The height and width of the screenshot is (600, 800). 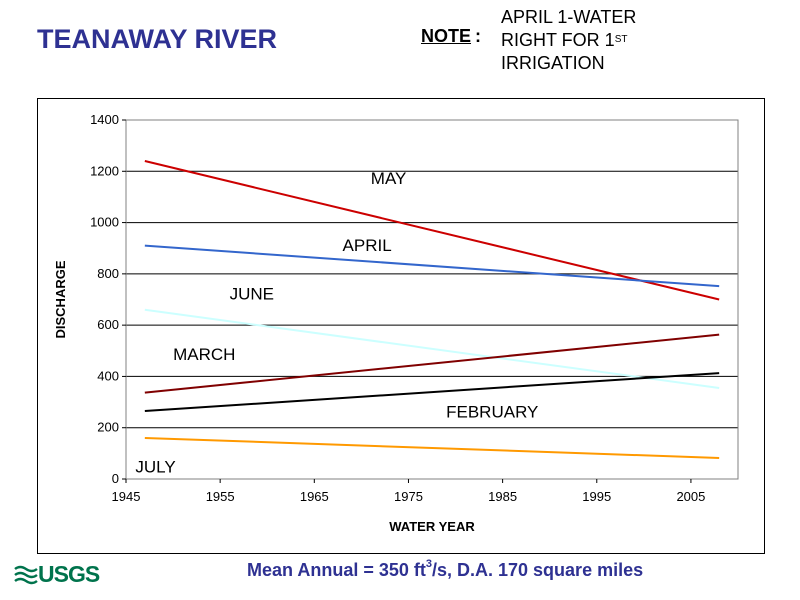 I want to click on y-axis-label: DISCHARGE, so click(x=60, y=299).